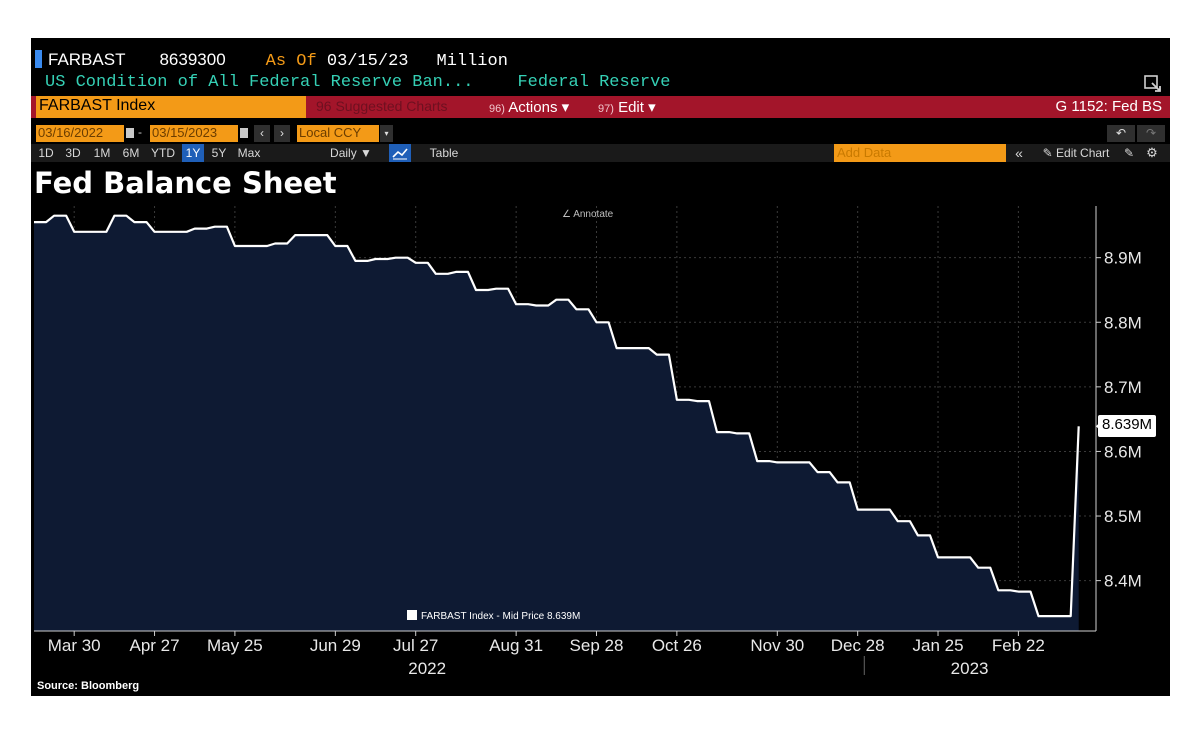 The width and height of the screenshot is (1200, 742). Describe the element at coordinates (382, 106) in the screenshot. I see `suggested-charts-link: 96 Suggested Charts` at that location.